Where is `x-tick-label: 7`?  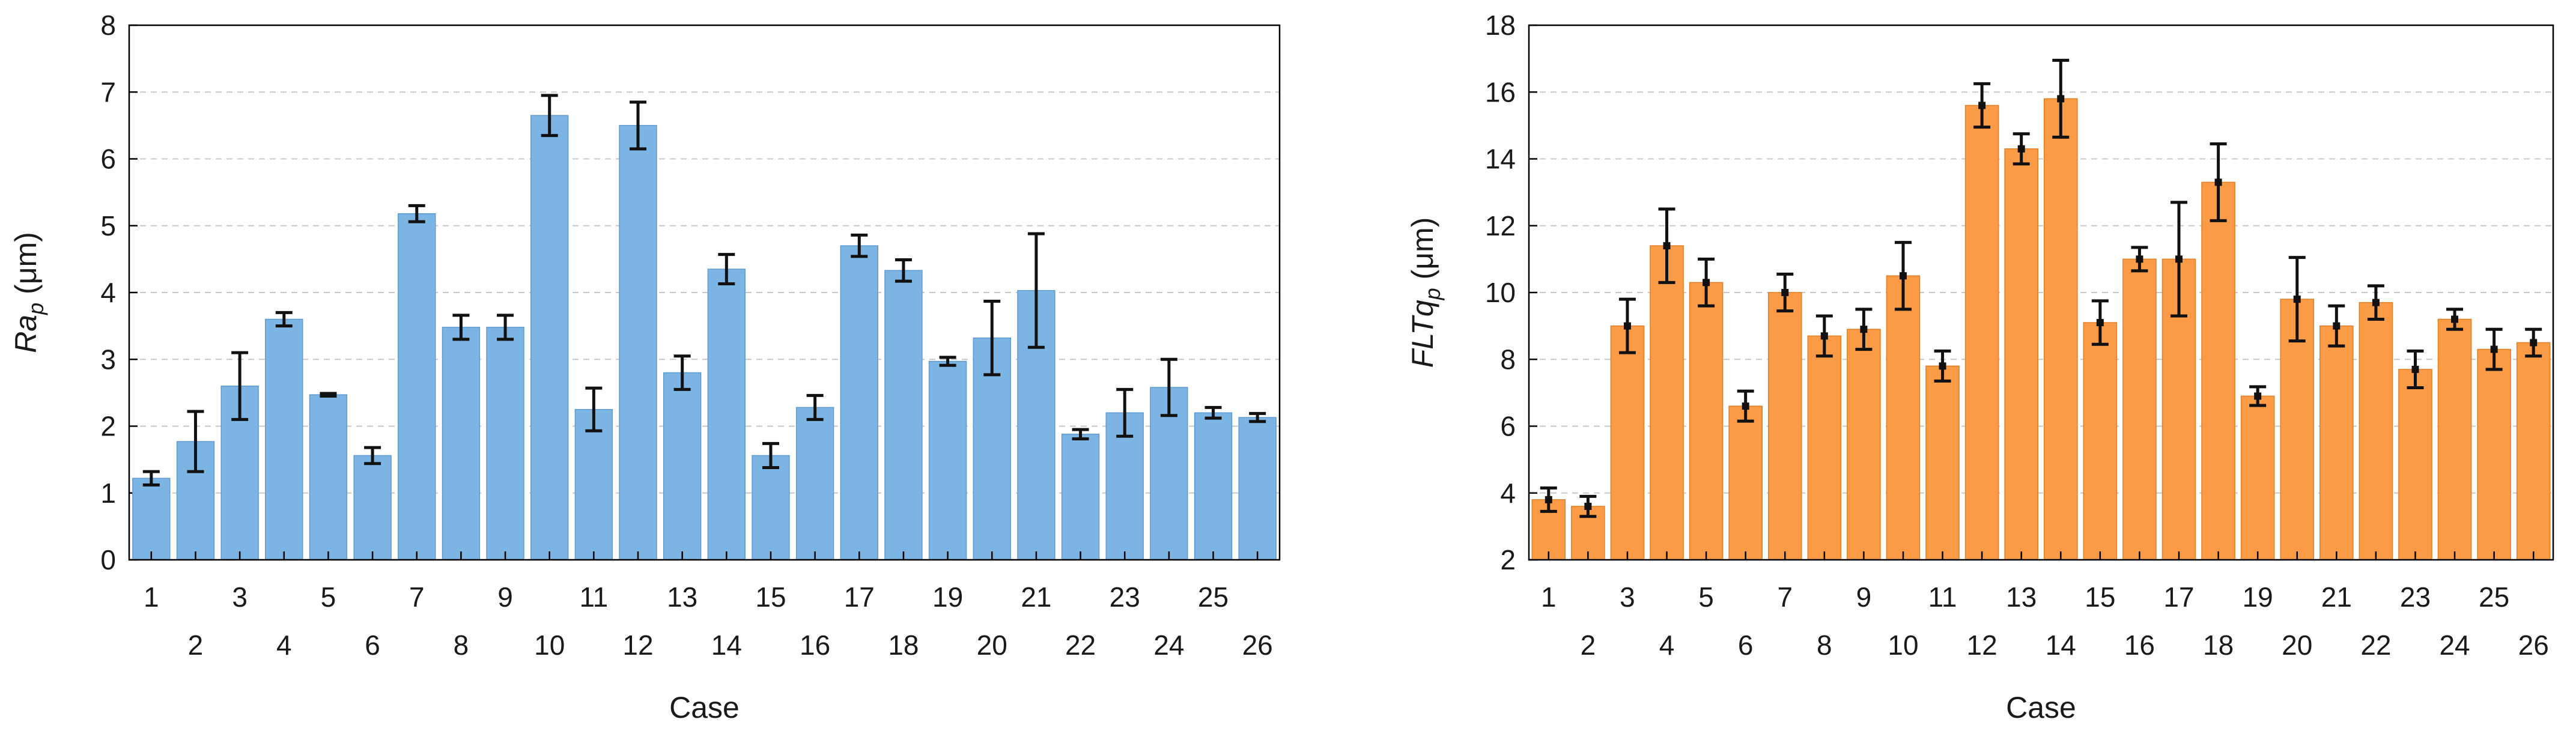
x-tick-label: 7 is located at coordinates (1785, 597).